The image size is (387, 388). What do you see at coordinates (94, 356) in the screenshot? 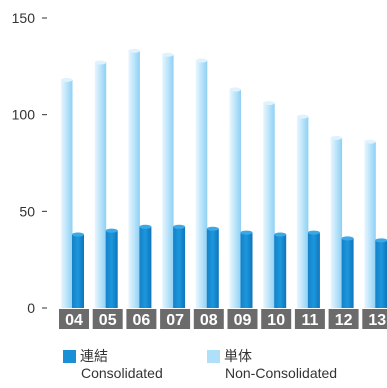
I see `legend-label-jp: 連結` at bounding box center [94, 356].